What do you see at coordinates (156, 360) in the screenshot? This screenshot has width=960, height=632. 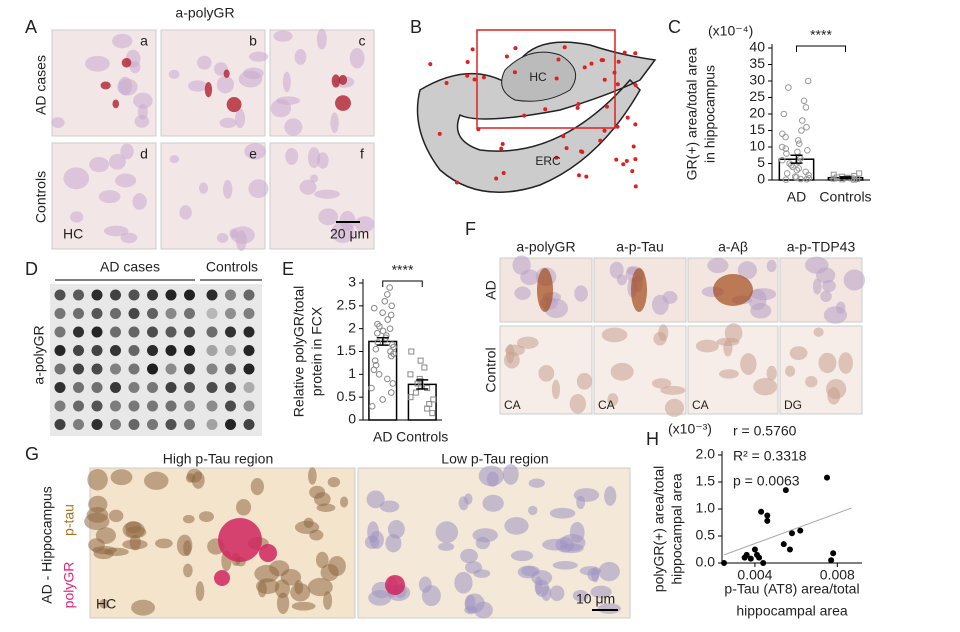 I see `blot` at bounding box center [156, 360].